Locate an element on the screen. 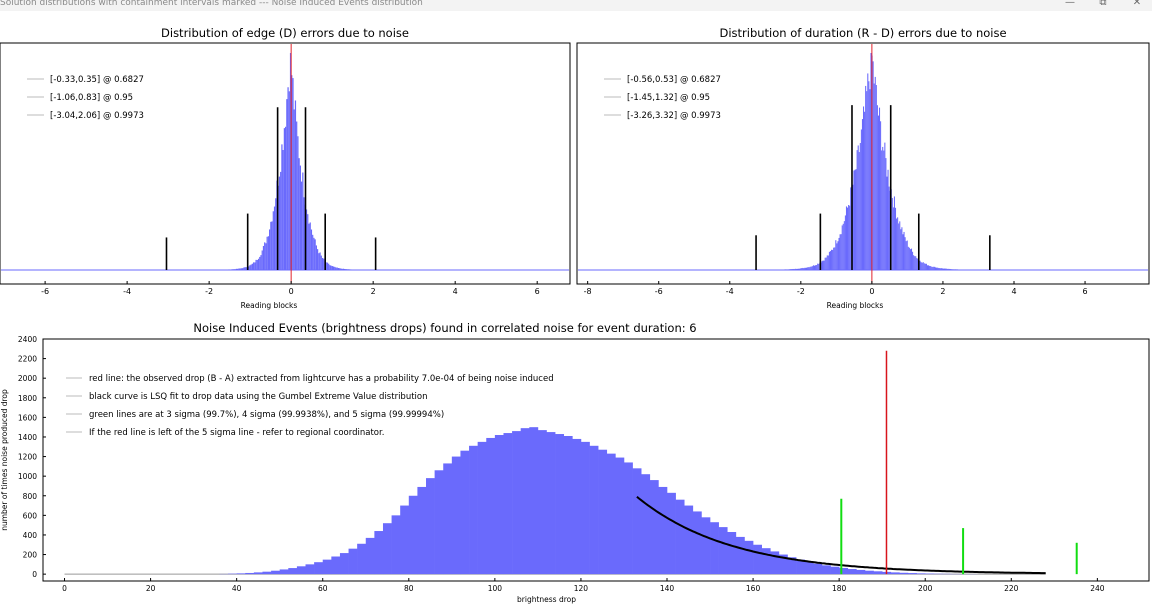  x-tick-label: 4 is located at coordinates (455, 291).